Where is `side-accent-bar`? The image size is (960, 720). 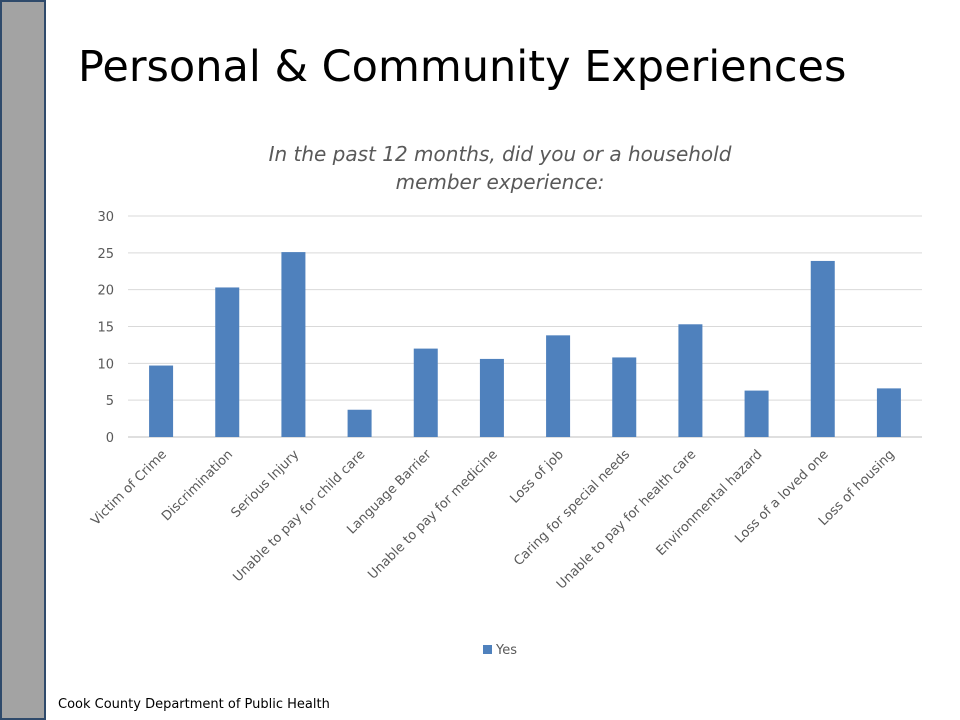 side-accent-bar is located at coordinates (23, 360).